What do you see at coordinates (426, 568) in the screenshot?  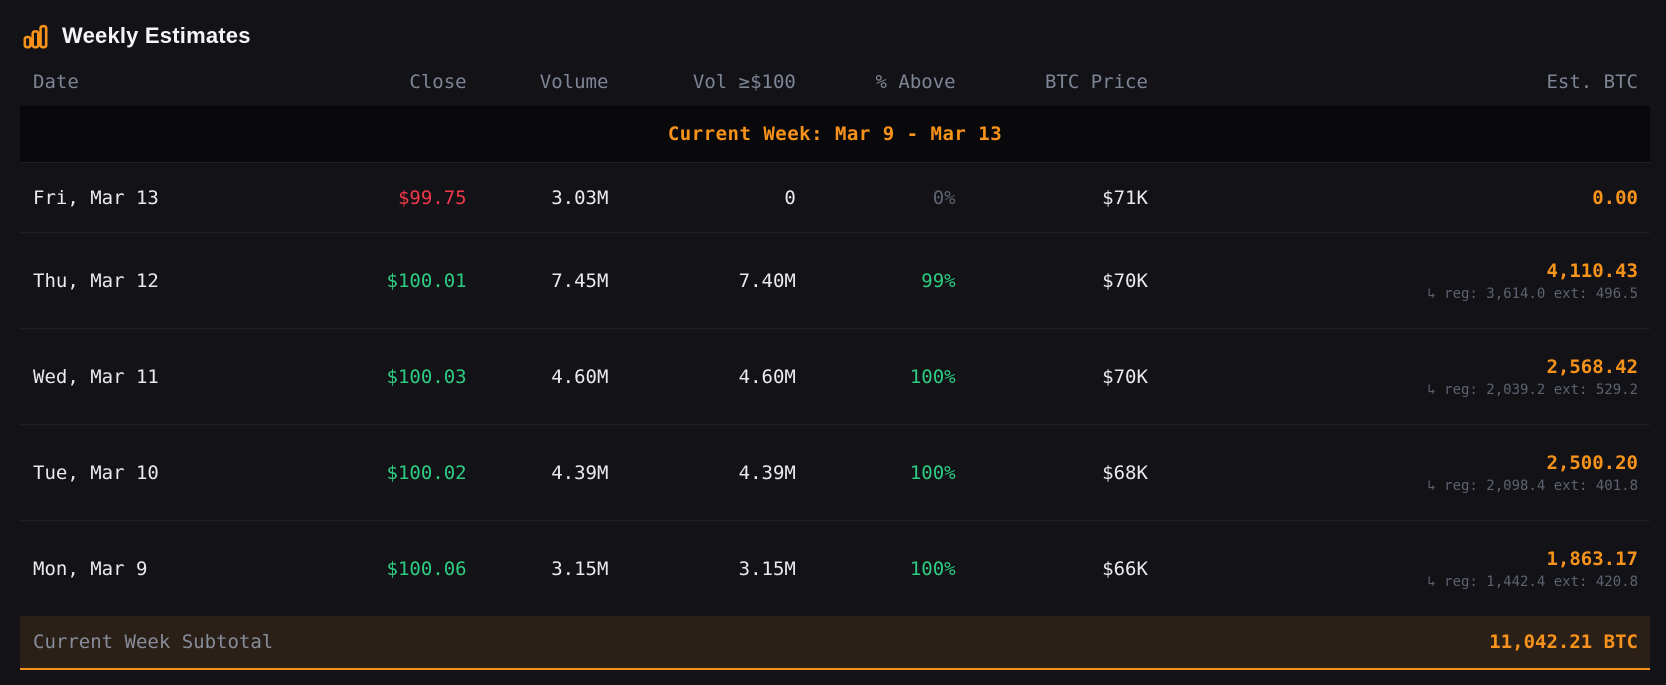 I see `close-cell: $100.06` at bounding box center [426, 568].